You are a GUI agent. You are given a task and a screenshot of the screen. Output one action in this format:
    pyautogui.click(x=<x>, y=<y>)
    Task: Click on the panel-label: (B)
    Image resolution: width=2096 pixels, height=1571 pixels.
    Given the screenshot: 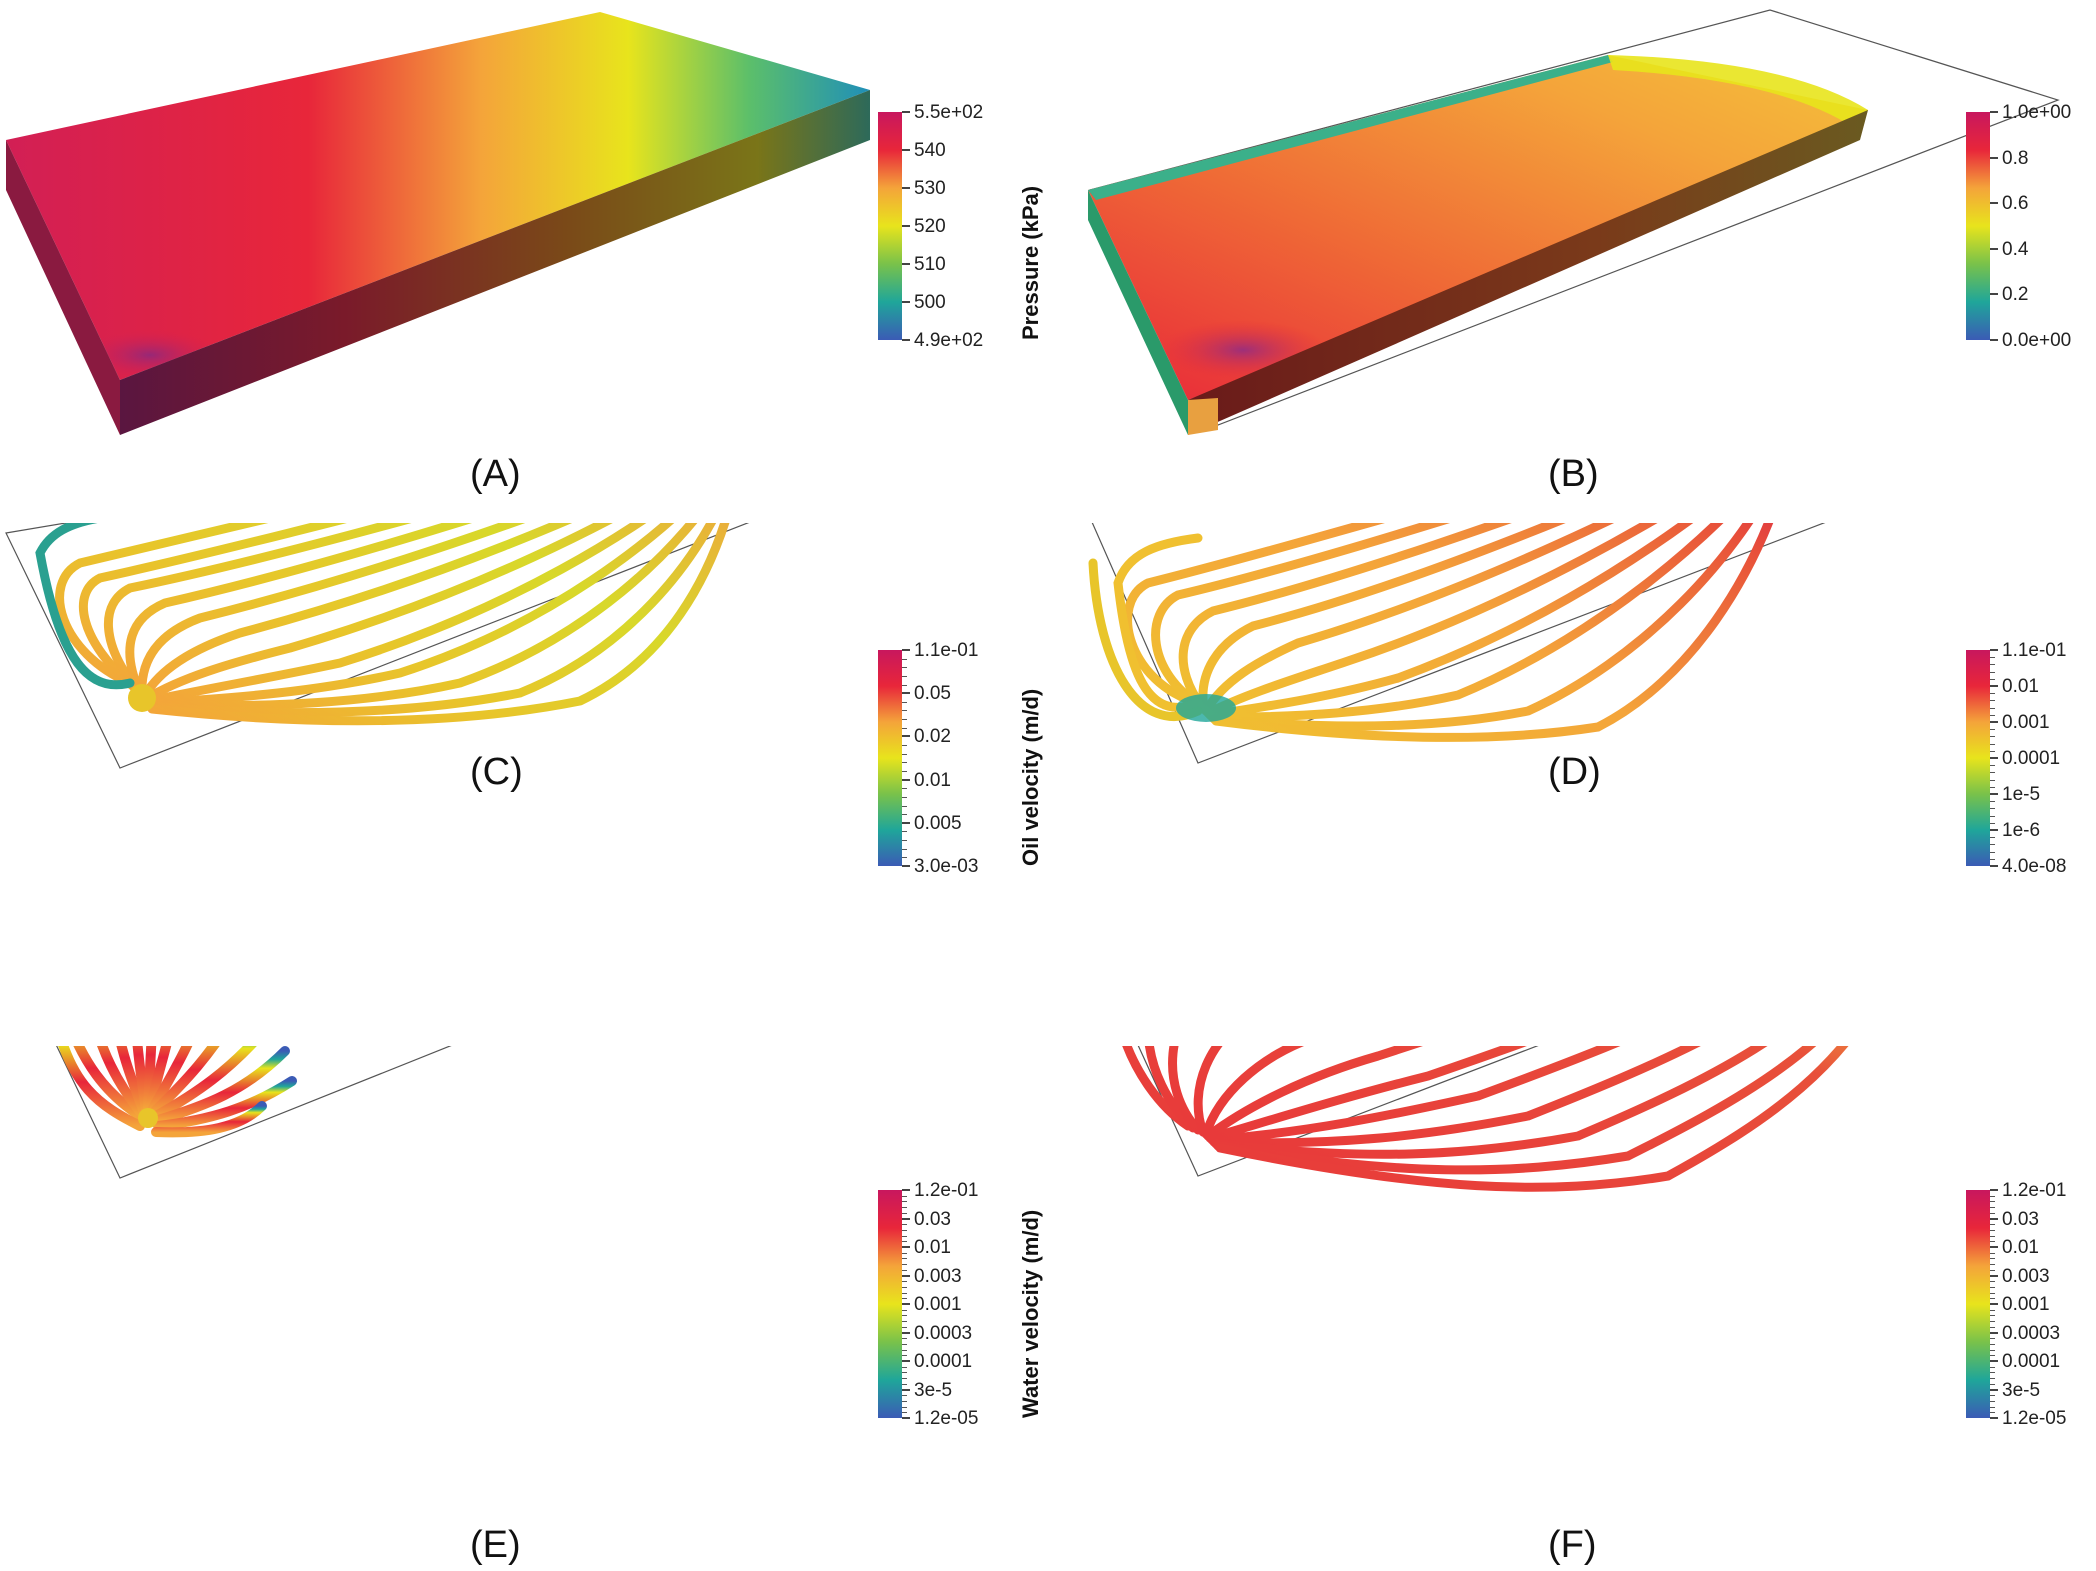 What is the action you would take?
    pyautogui.click(x=1573, y=474)
    